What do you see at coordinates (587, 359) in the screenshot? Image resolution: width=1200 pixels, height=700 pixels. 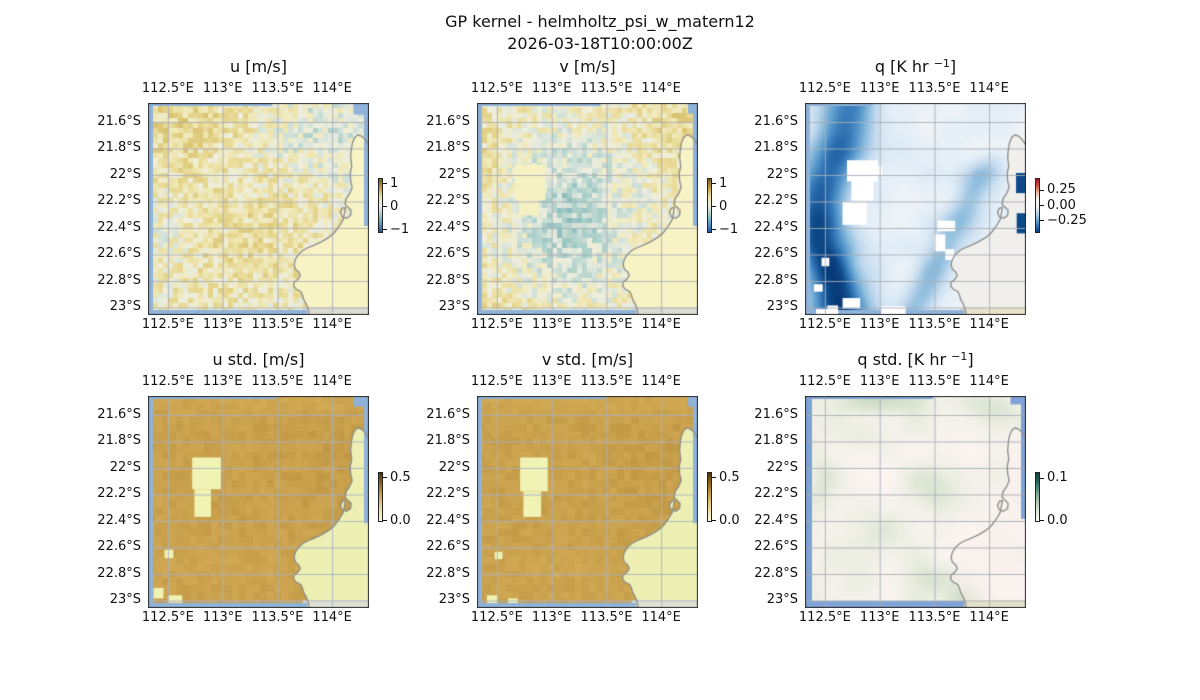 I see `subplot-title-text: v std. [m/s]` at bounding box center [587, 359].